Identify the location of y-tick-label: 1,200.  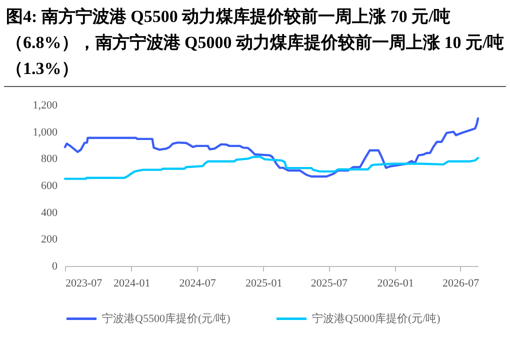
(45, 106).